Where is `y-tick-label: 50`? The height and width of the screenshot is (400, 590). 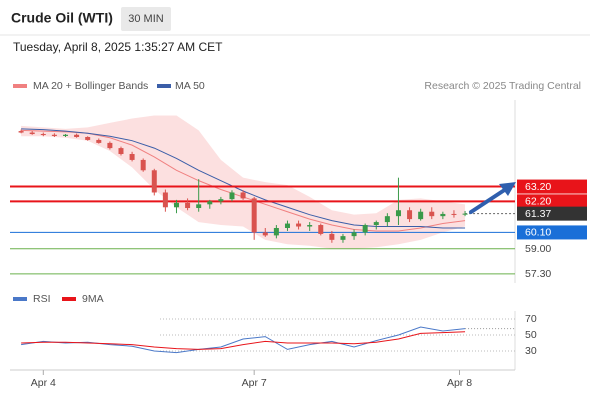
y-tick-label: 50 is located at coordinates (531, 335).